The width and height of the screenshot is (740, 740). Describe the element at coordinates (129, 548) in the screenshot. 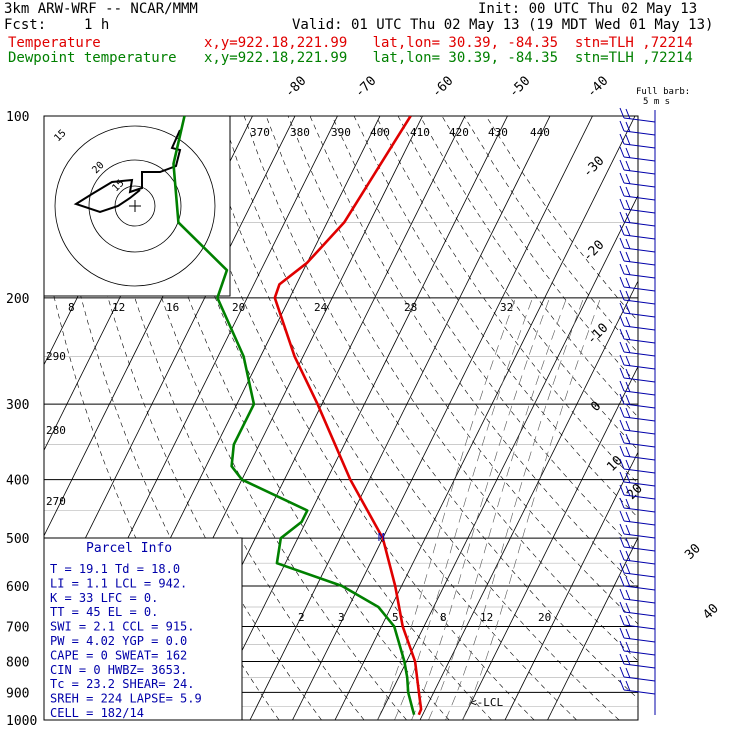

I see `parcel-title: Parcel Info` at that location.